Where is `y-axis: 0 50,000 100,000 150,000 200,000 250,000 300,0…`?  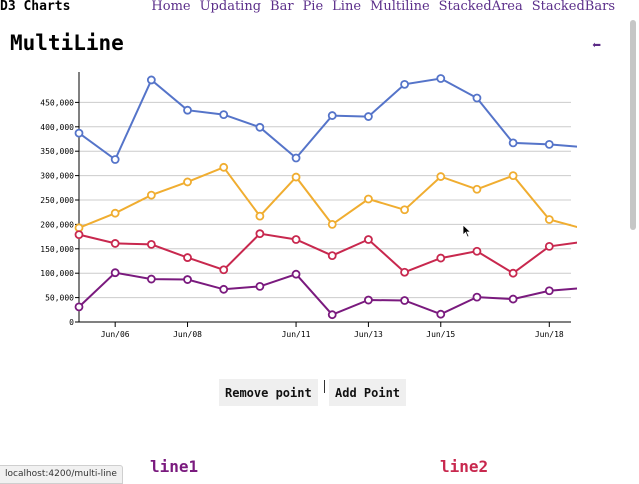 y-axis: 0 50,000 100,000 150,000 200,000 250,000 300,0… is located at coordinates (60, 199).